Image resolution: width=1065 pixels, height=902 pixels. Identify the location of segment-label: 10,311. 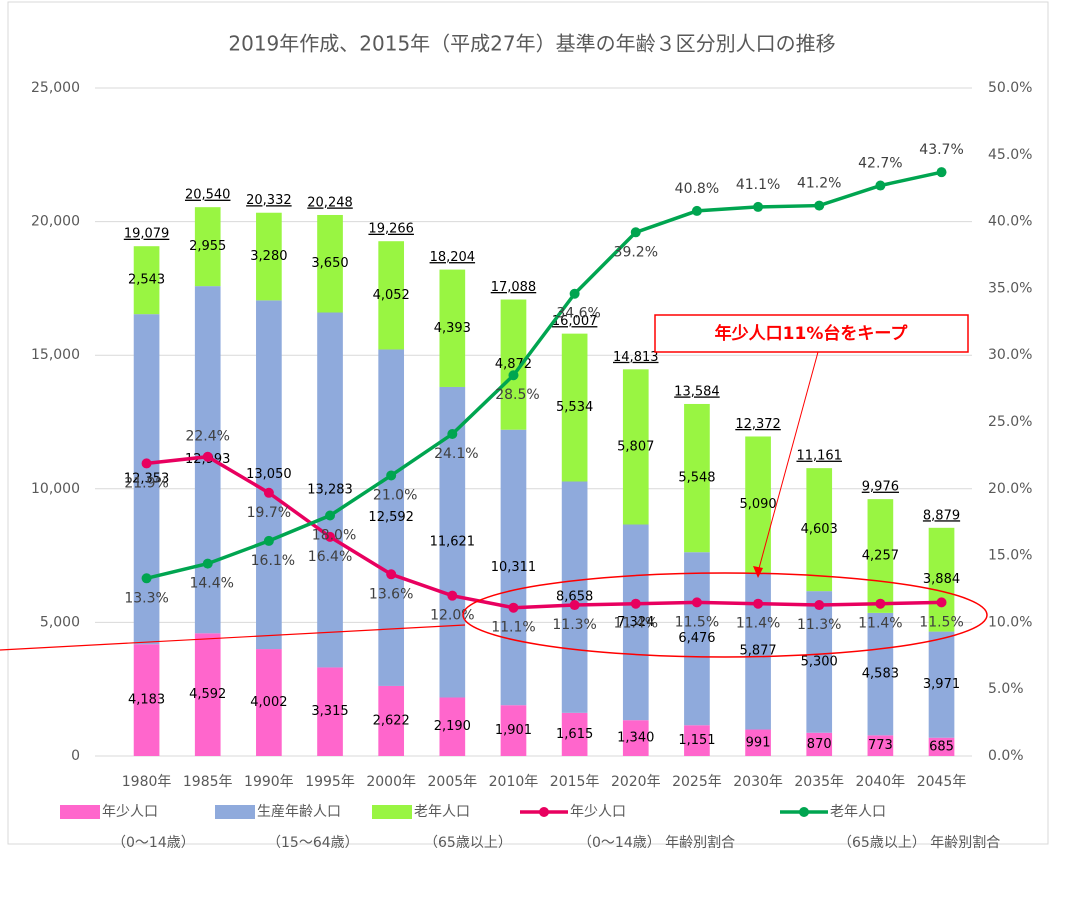
(514, 567).